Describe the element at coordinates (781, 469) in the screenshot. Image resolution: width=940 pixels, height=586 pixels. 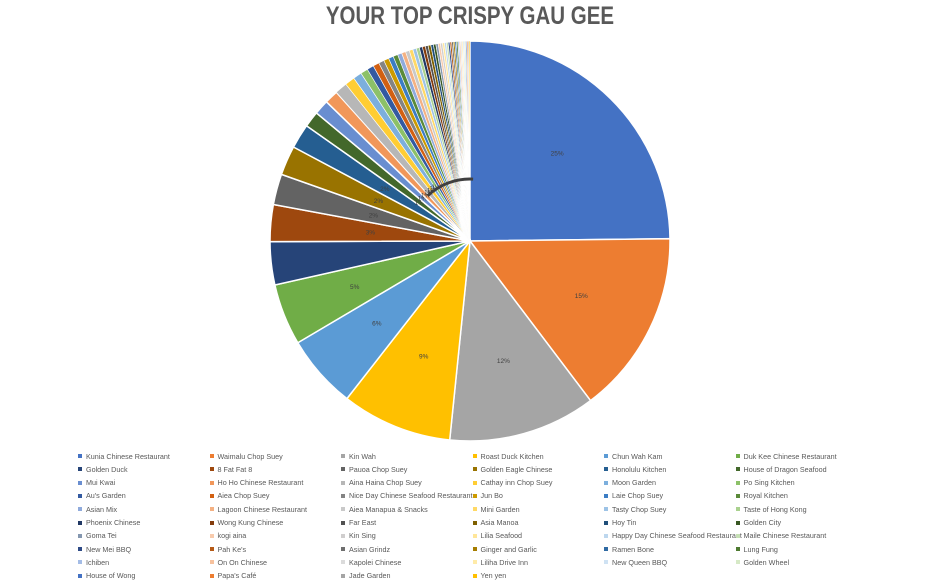
I see `legend-item: House of Dragon Seafood` at that location.